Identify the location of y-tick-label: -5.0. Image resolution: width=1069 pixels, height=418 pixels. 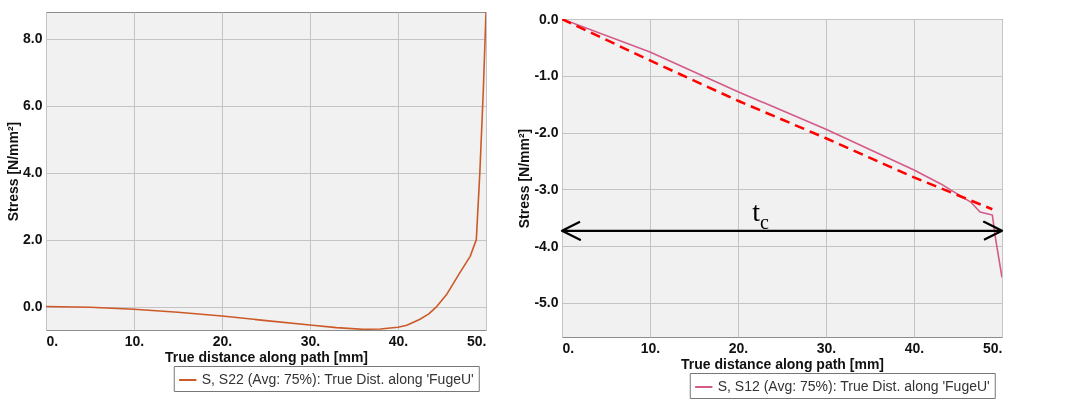
(546, 302).